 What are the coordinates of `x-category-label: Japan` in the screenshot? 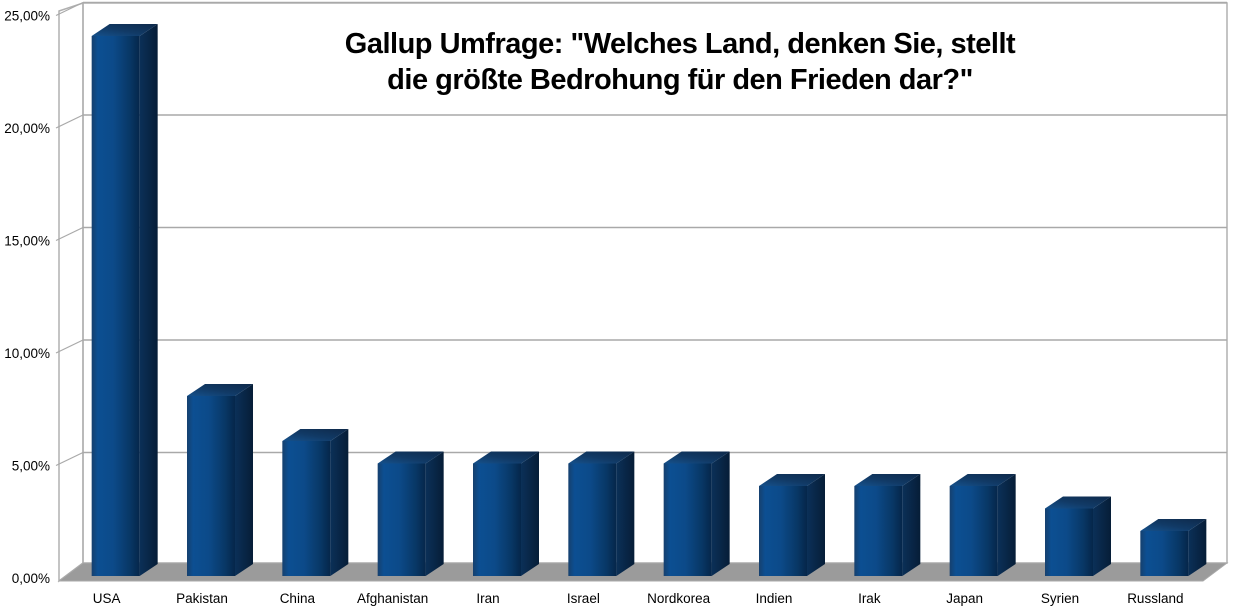 It's located at (964, 598).